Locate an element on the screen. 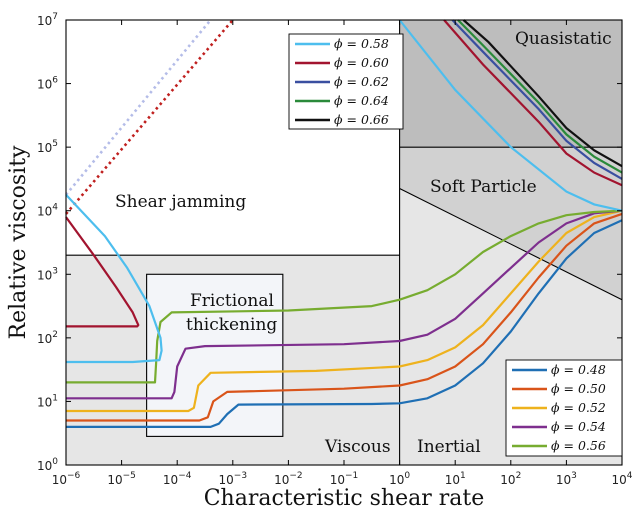  label-thickening: thickening is located at coordinates (231, 325).